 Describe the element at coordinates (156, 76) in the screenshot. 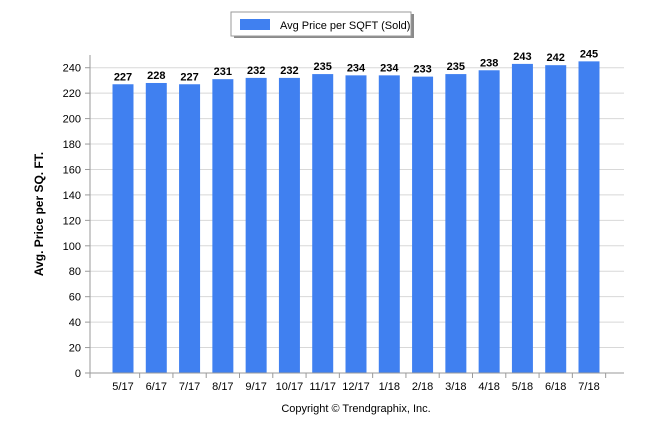

I see `data-label: 228` at that location.